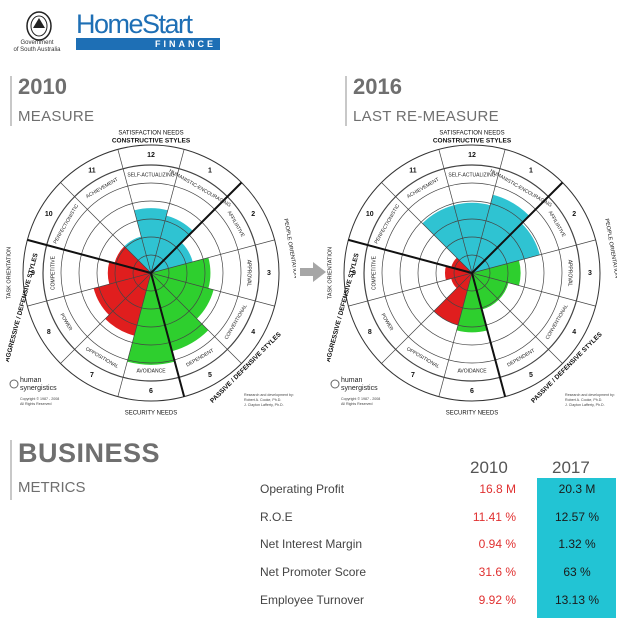 The height and width of the screenshot is (628, 617). What do you see at coordinates (264, 405) in the screenshot?
I see `credits-text: J. Clayton Lafferty, Ph.D.` at bounding box center [264, 405].